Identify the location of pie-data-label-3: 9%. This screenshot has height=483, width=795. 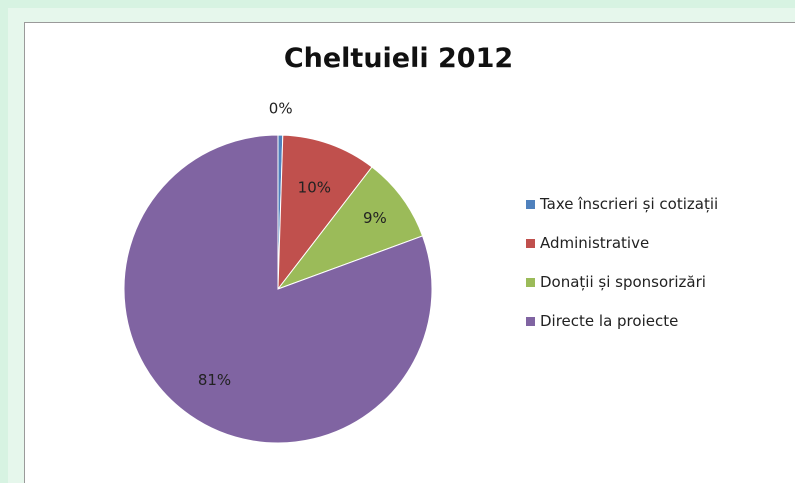
(375, 218).